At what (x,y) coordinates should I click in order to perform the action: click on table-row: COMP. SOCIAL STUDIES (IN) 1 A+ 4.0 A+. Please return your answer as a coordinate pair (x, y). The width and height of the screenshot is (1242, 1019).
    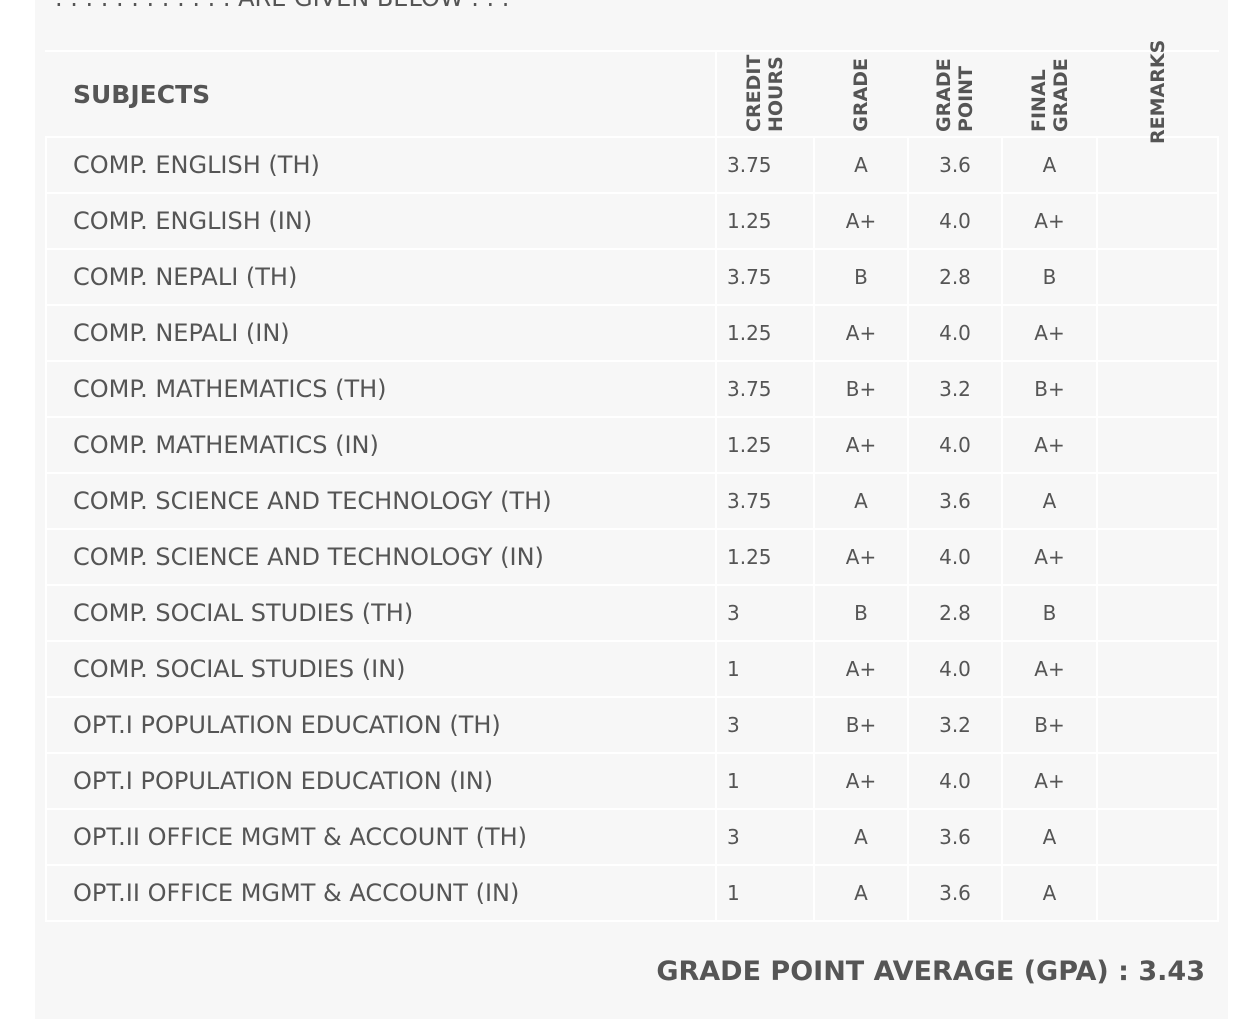
    Looking at the image, I should click on (632, 669).